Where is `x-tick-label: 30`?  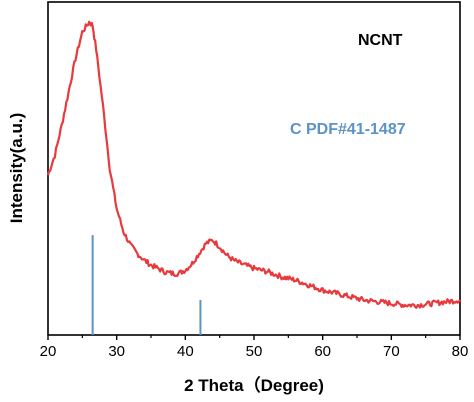
x-tick-label: 30 is located at coordinates (116, 351).